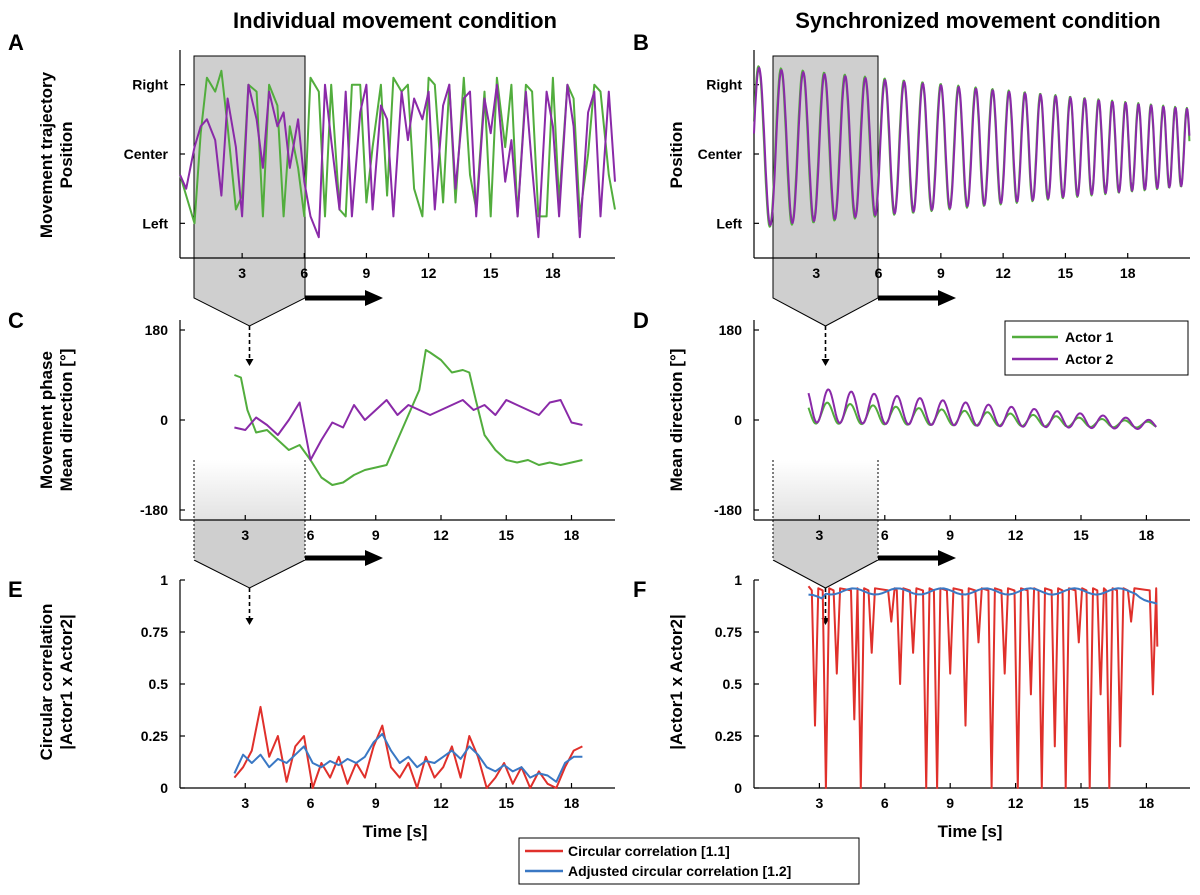 The height and width of the screenshot is (895, 1200). I want to click on panel-letter-e: E, so click(15, 589).